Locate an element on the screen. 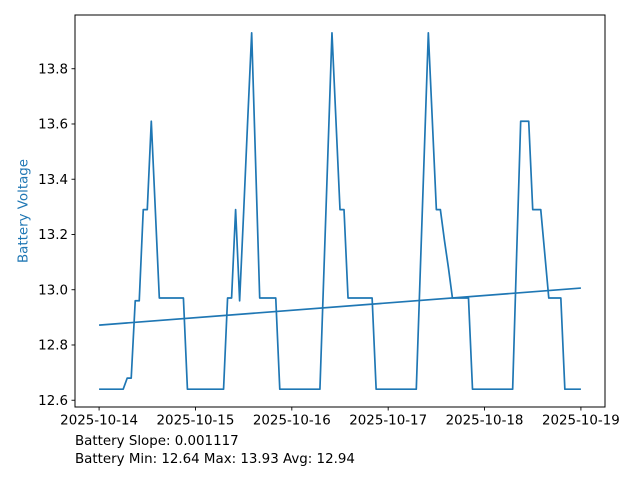  x-tick-label: 2025-10-18 is located at coordinates (485, 421).